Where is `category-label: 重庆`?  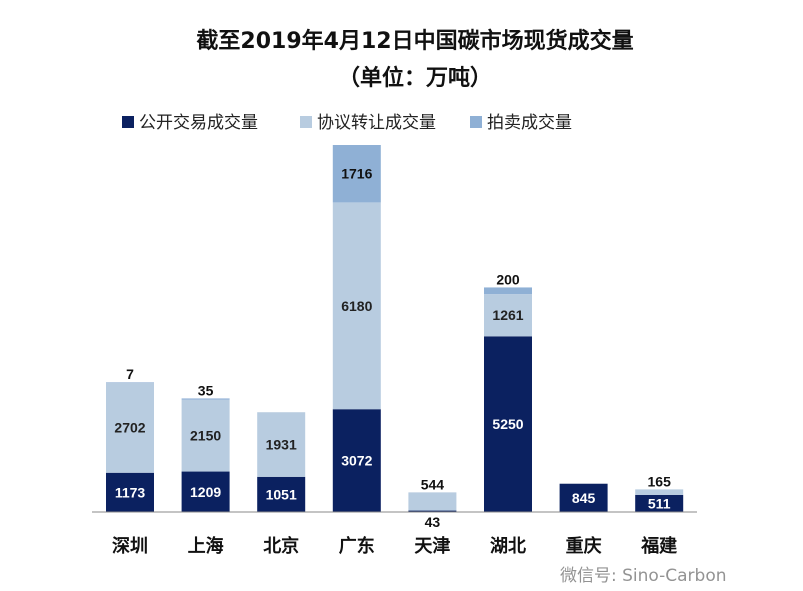 category-label: 重庆 is located at coordinates (584, 546).